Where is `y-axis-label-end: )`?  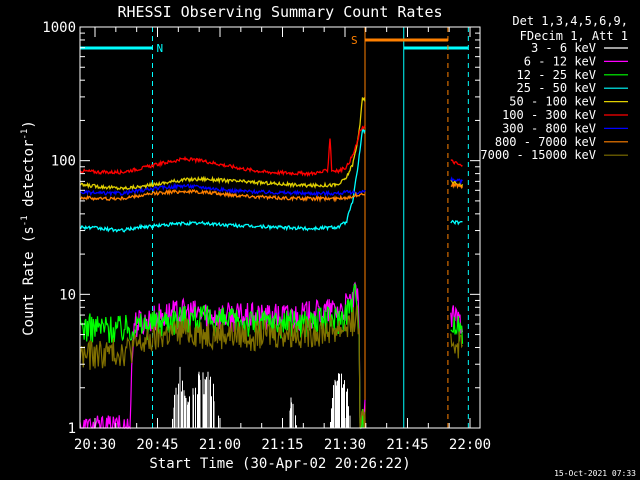 y-axis-label-end: ) is located at coordinates (29, 124).